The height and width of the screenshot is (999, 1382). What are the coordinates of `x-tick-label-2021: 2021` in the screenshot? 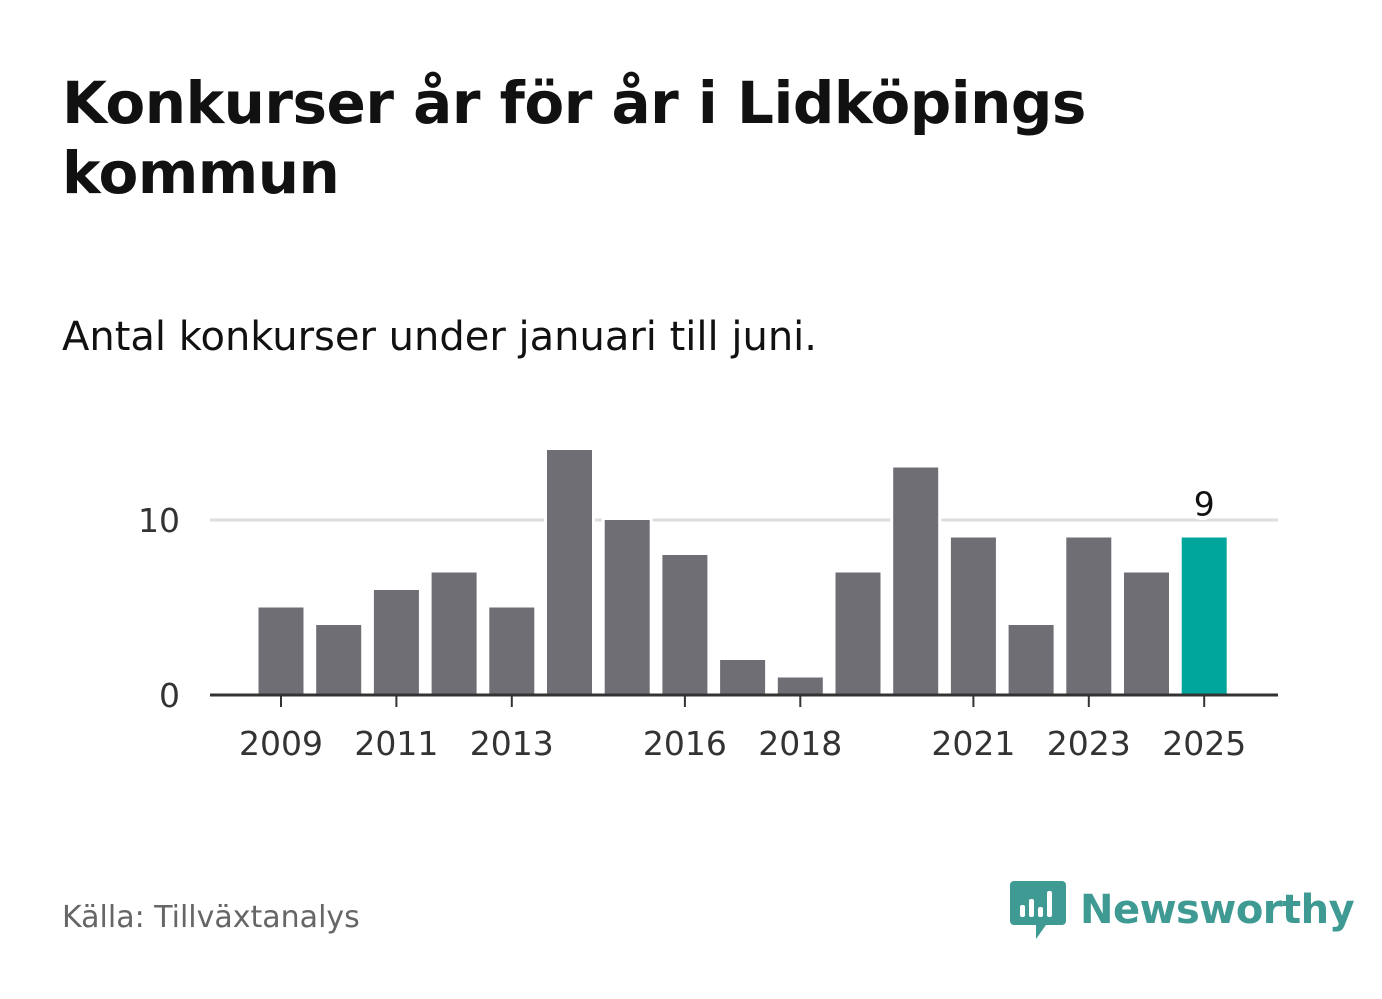 It's located at (973, 743).